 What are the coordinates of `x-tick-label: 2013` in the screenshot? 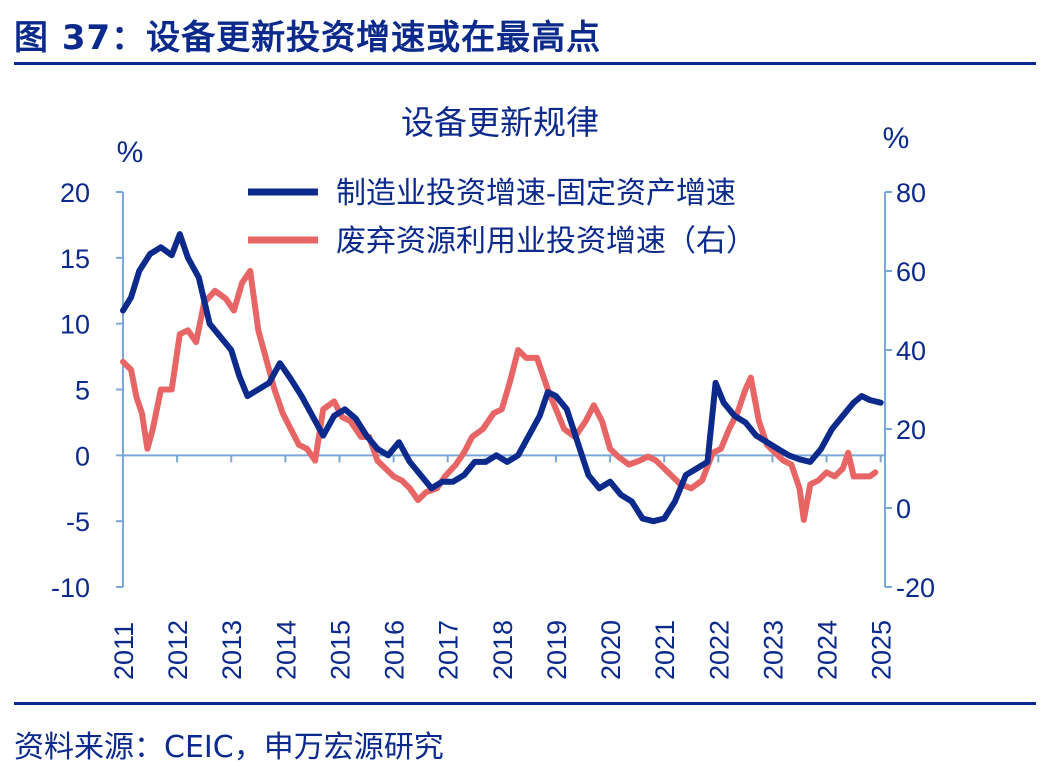 It's located at (232, 650).